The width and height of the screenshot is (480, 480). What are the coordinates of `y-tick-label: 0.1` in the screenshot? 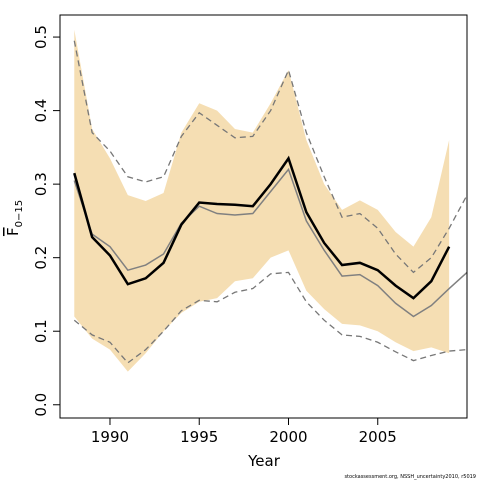 It's located at (41, 331).